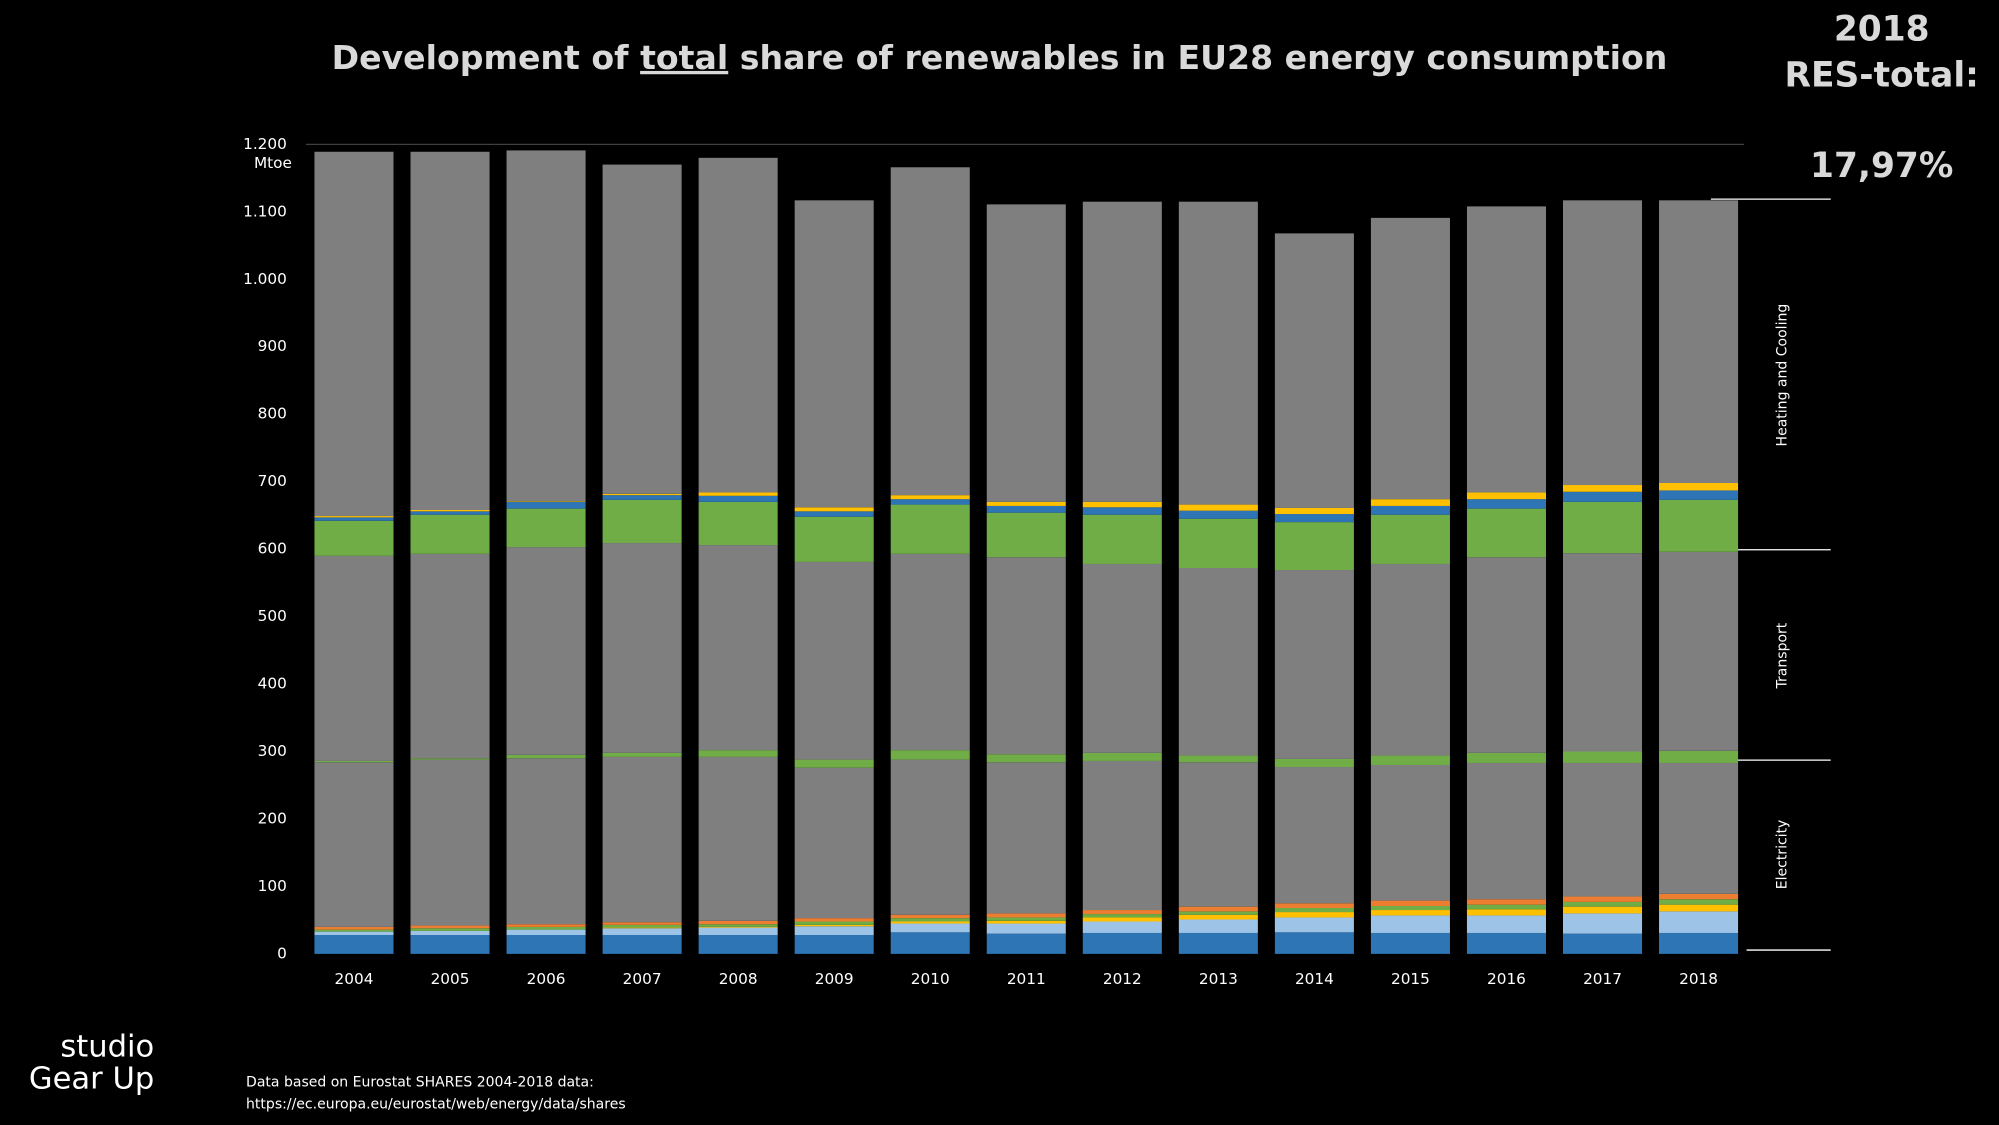  Describe the element at coordinates (265, 279) in the screenshot. I see `y-tick-label: 1.000` at that location.